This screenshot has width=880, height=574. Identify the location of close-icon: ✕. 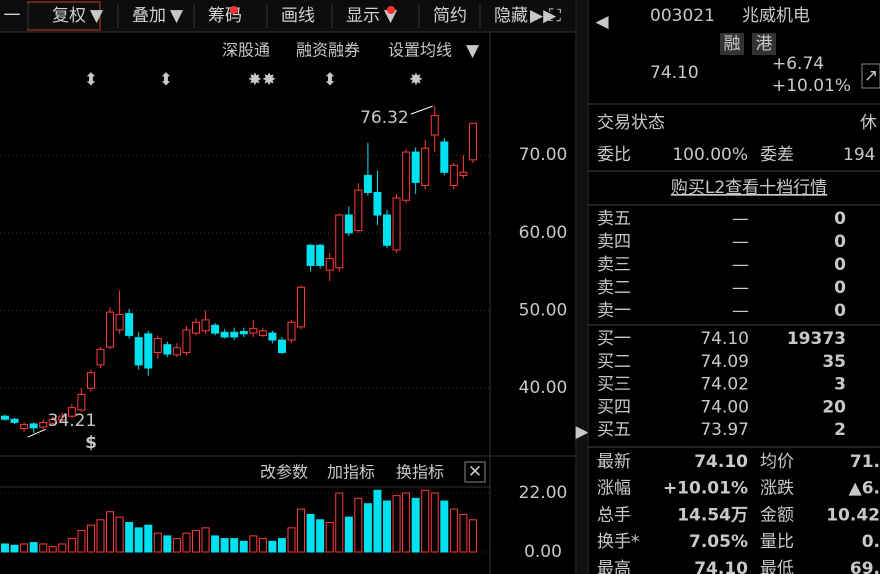
(475, 472).